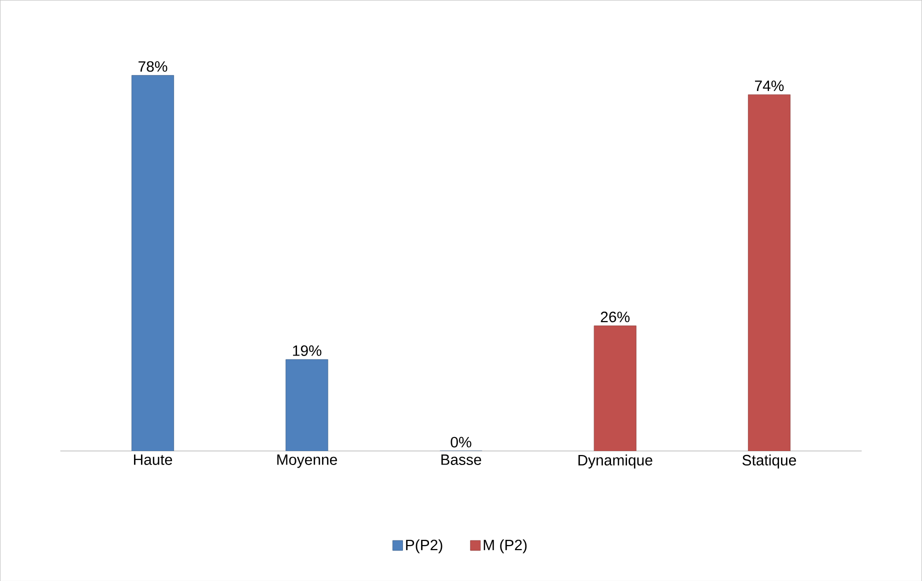  I want to click on x-tick-label: Dynamique, so click(615, 461).